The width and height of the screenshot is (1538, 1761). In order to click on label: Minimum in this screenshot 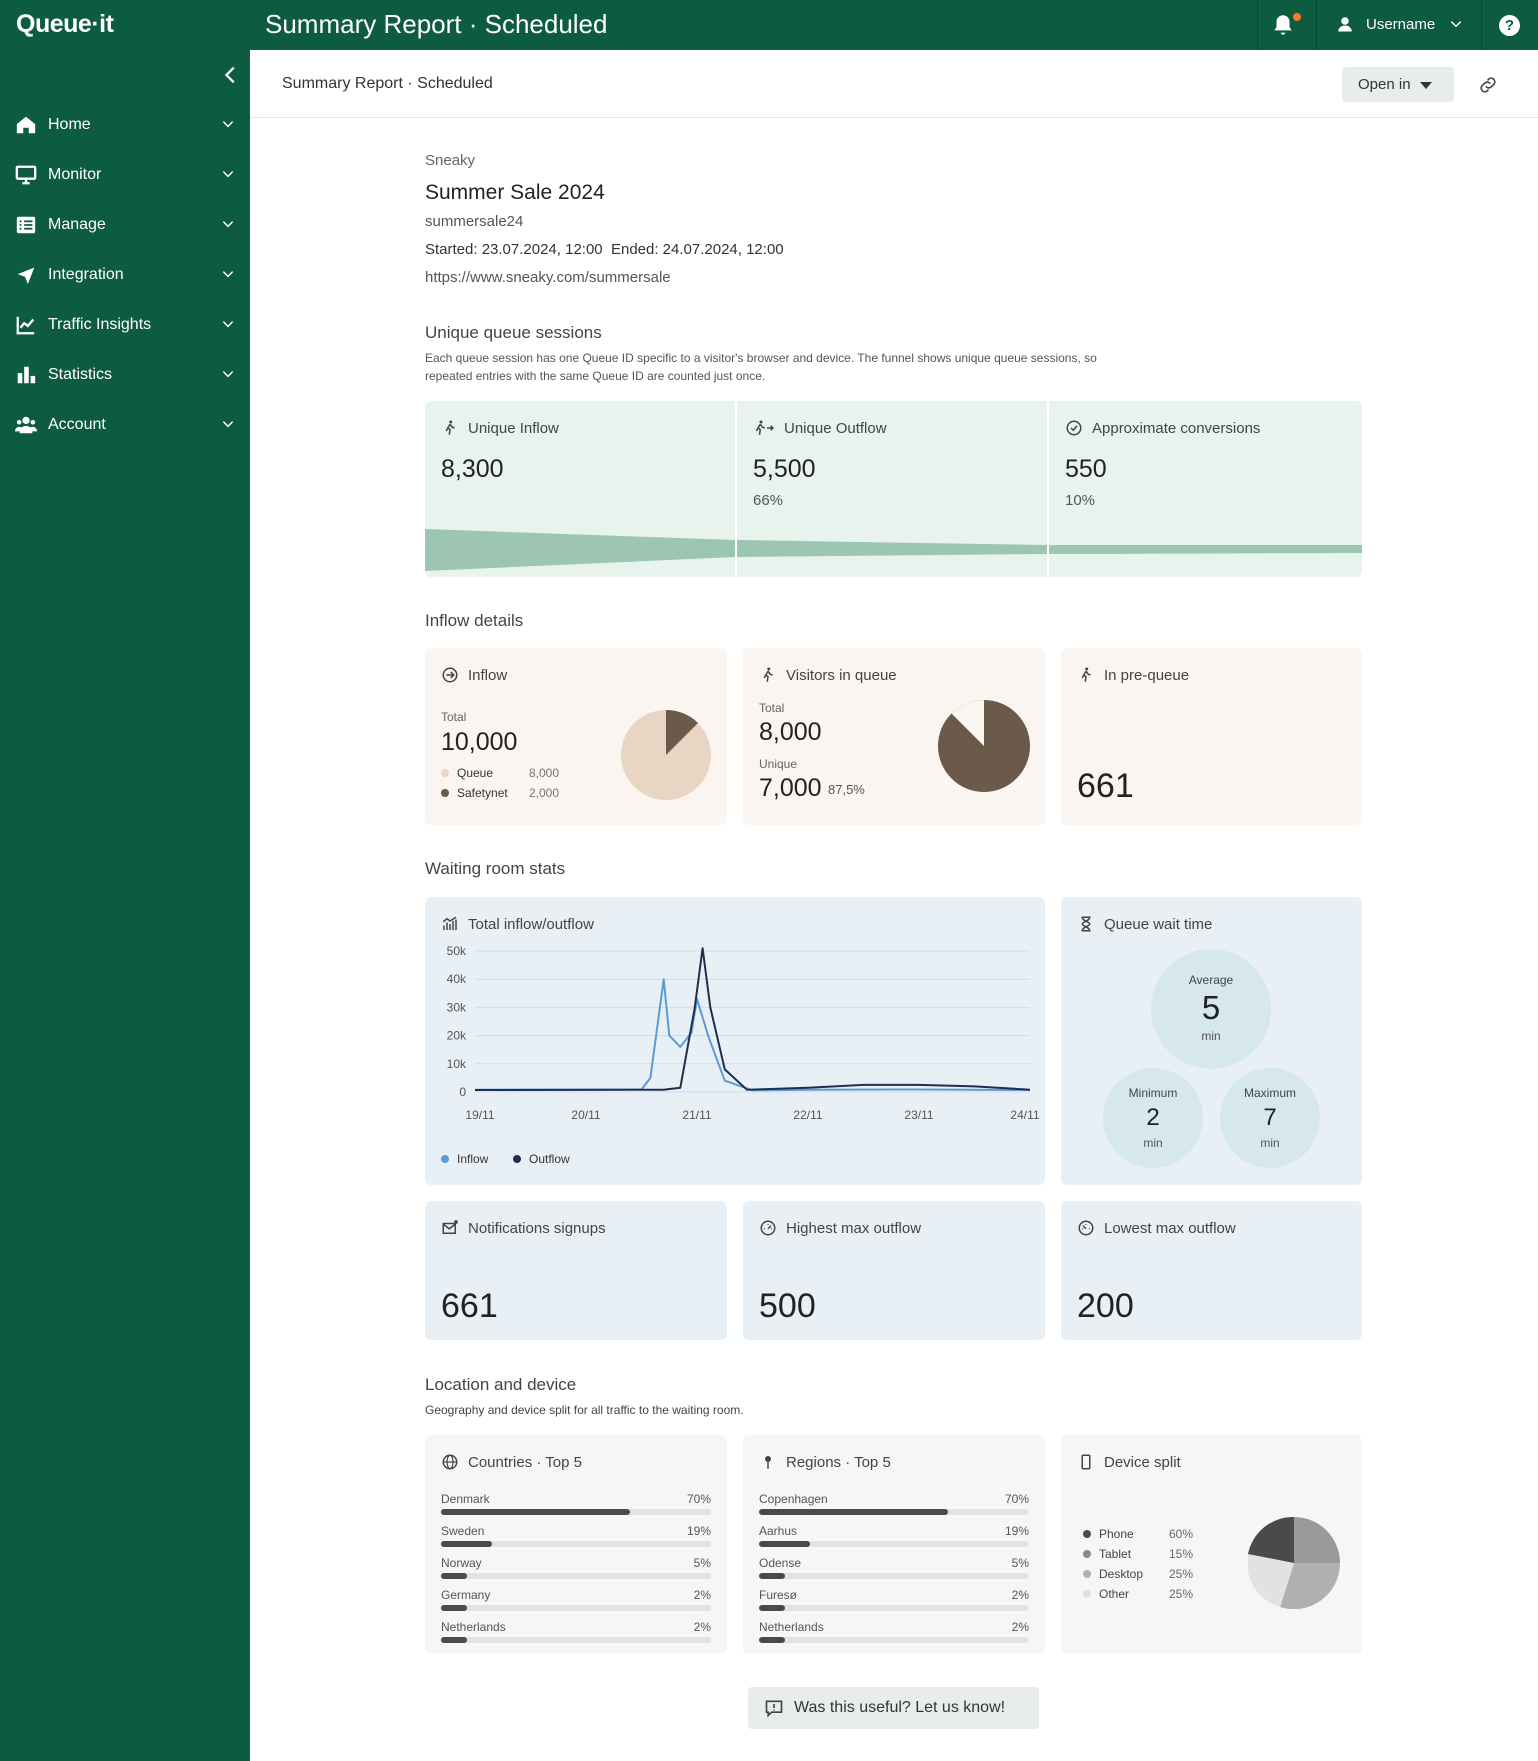, I will do `click(1153, 1093)`.